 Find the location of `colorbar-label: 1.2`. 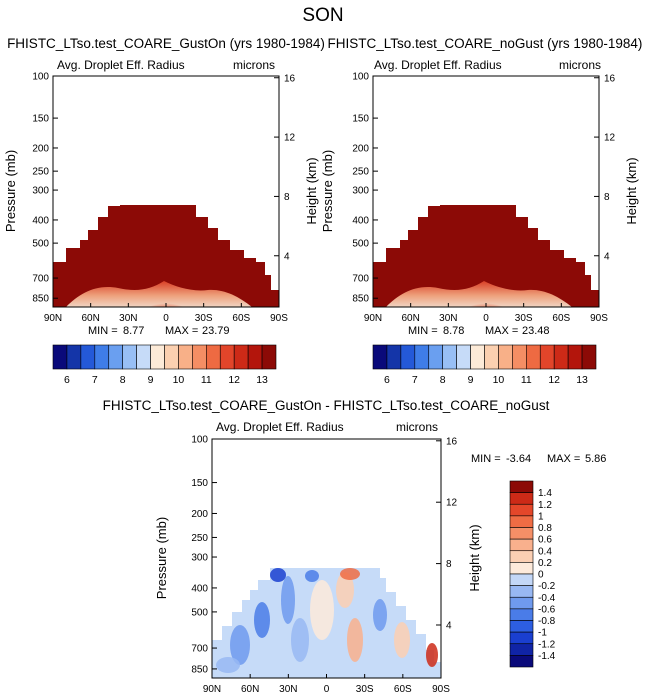

colorbar-label: 1.2 is located at coordinates (545, 505).